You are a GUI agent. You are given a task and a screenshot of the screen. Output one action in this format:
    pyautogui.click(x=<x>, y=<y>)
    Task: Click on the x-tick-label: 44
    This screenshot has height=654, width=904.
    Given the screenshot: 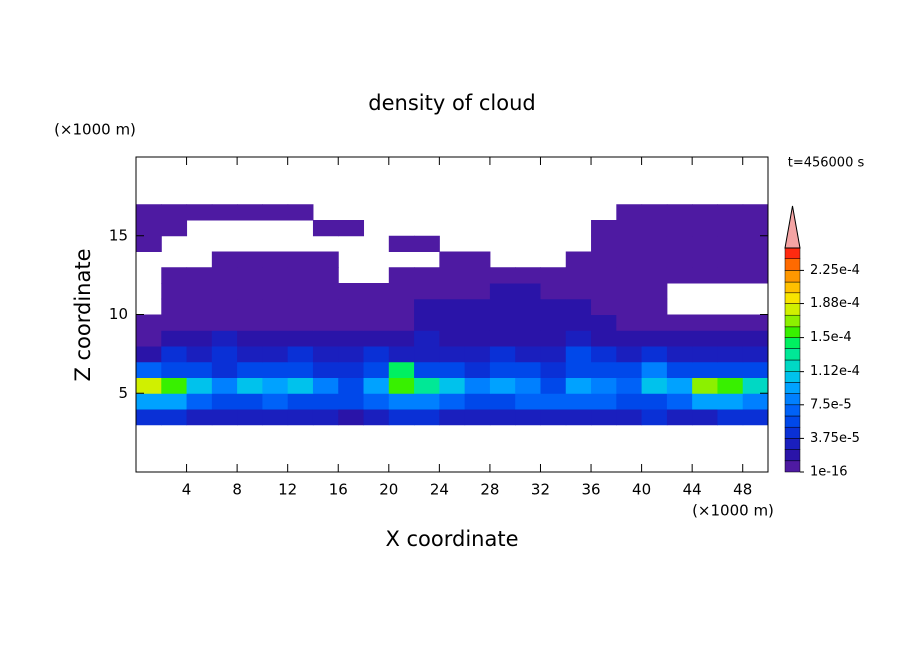 What is the action you would take?
    pyautogui.click(x=692, y=490)
    